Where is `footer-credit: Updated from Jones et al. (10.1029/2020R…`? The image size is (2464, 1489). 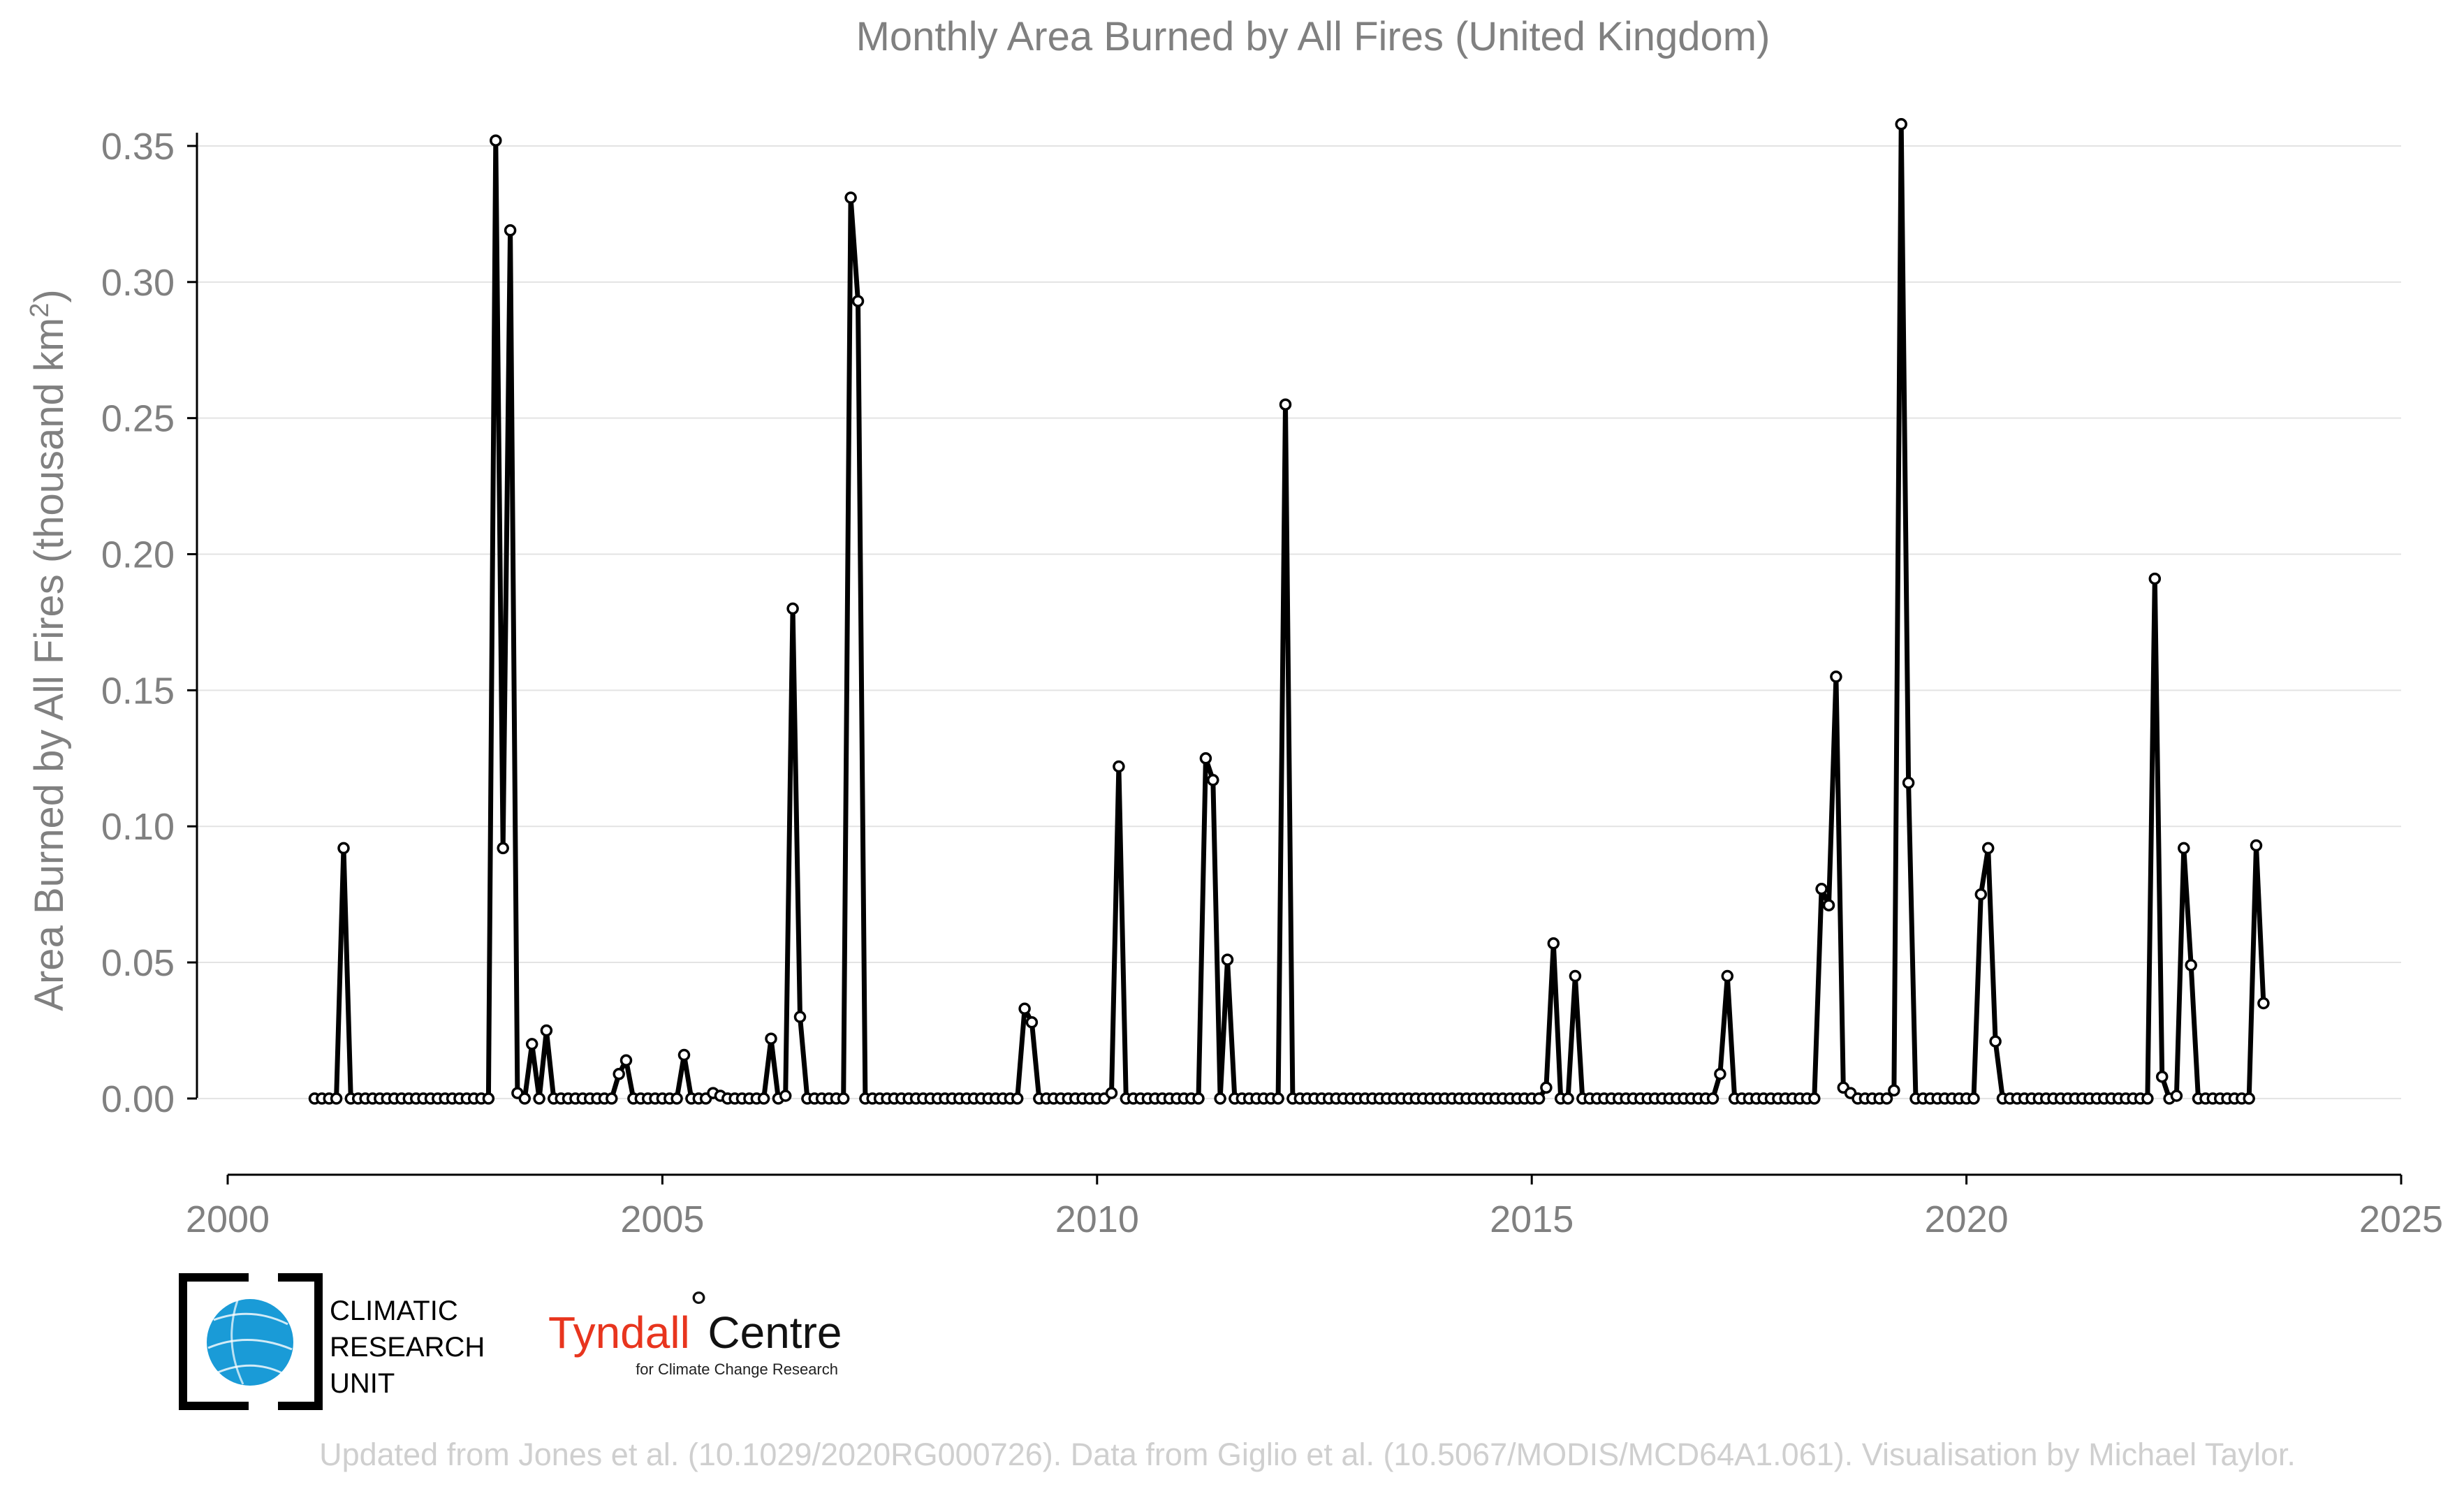 footer-credit: Updated from Jones et al. (10.1029/2020R… is located at coordinates (1307, 1454).